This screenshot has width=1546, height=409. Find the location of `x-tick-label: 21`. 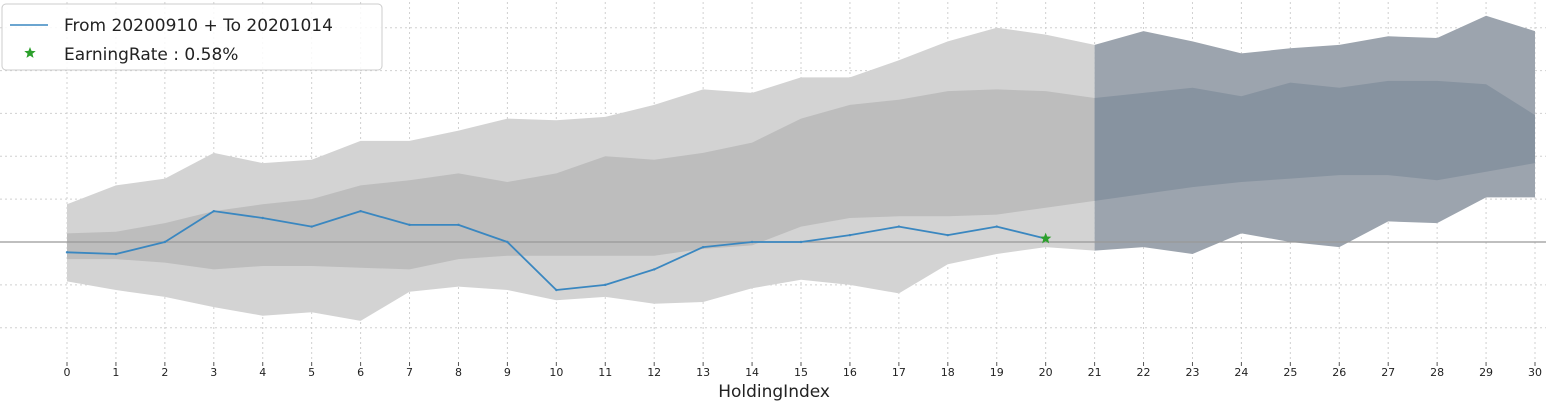

x-tick-label: 21 is located at coordinates (1095, 372).